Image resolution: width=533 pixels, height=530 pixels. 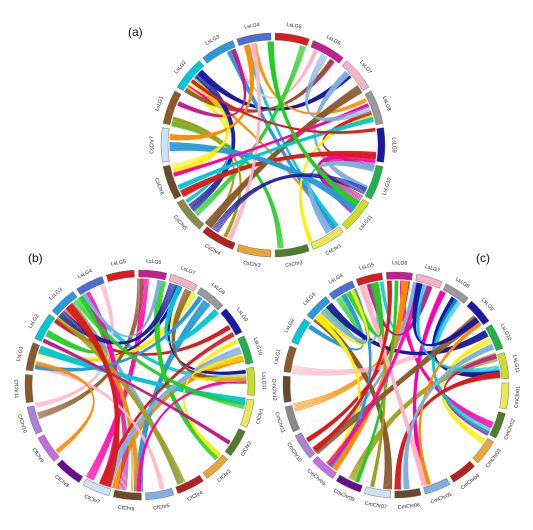 I want to click on segment-label: CfChr2, so click(x=247, y=448).